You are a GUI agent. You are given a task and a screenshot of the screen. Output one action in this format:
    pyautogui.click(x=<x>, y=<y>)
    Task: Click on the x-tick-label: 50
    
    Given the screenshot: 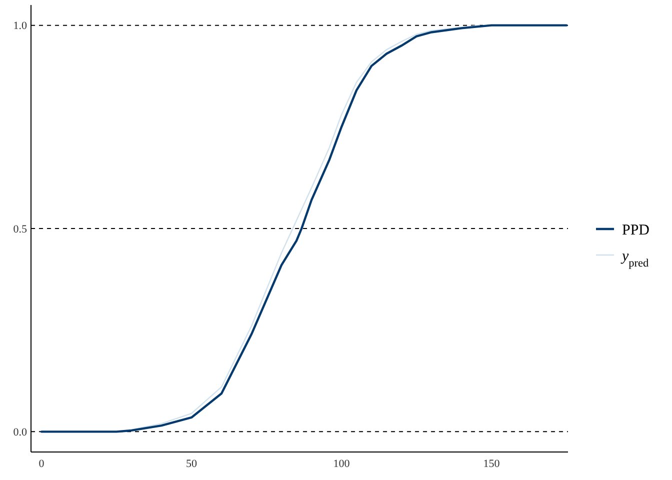 What is the action you would take?
    pyautogui.click(x=192, y=464)
    